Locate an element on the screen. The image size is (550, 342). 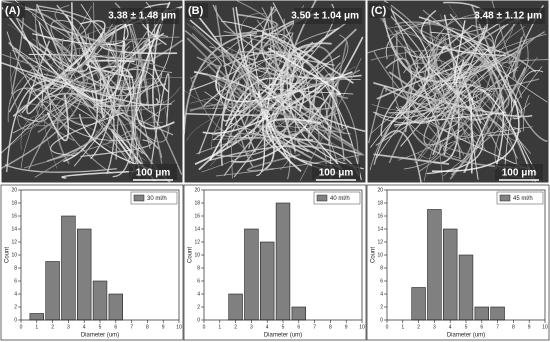
panel-label: (C) is located at coordinates (379, 11).